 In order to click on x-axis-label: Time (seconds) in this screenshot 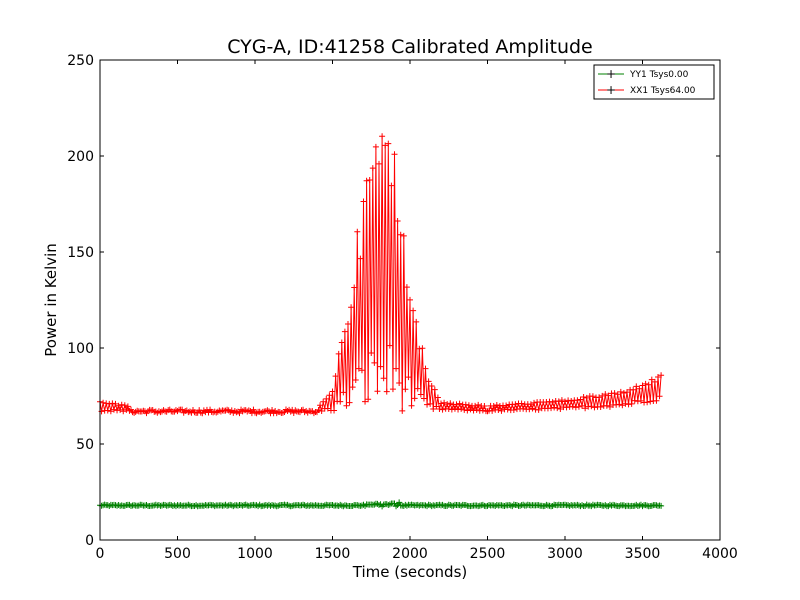, I will do `click(410, 572)`.